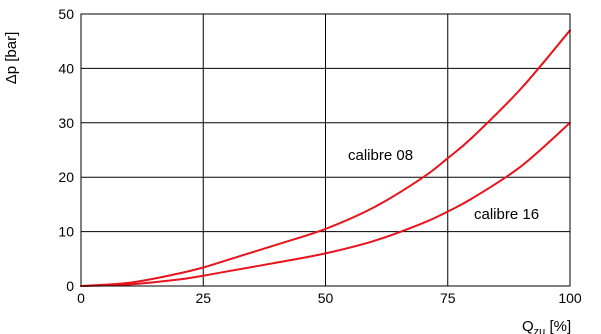  What do you see at coordinates (66, 14) in the screenshot?
I see `y-tick-label: 50` at bounding box center [66, 14].